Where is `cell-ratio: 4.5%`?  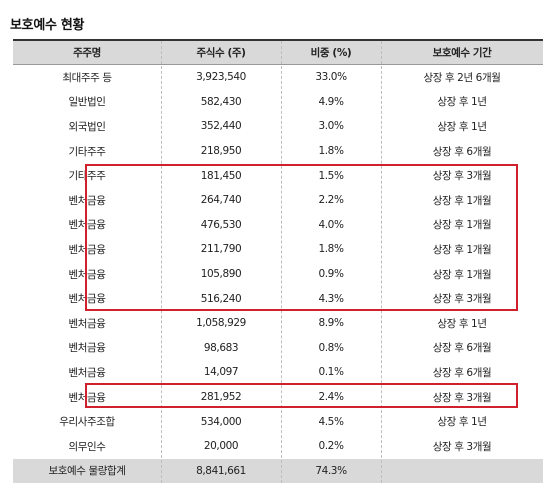
cell-ratio: 4.5% is located at coordinates (331, 421).